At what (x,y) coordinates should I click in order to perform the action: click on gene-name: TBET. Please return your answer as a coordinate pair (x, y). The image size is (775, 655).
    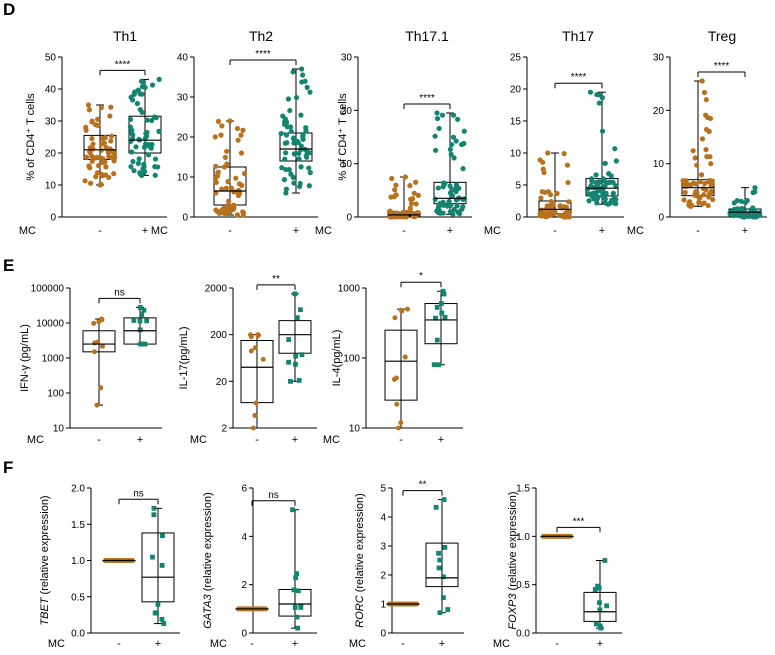
    Looking at the image, I should click on (45, 609).